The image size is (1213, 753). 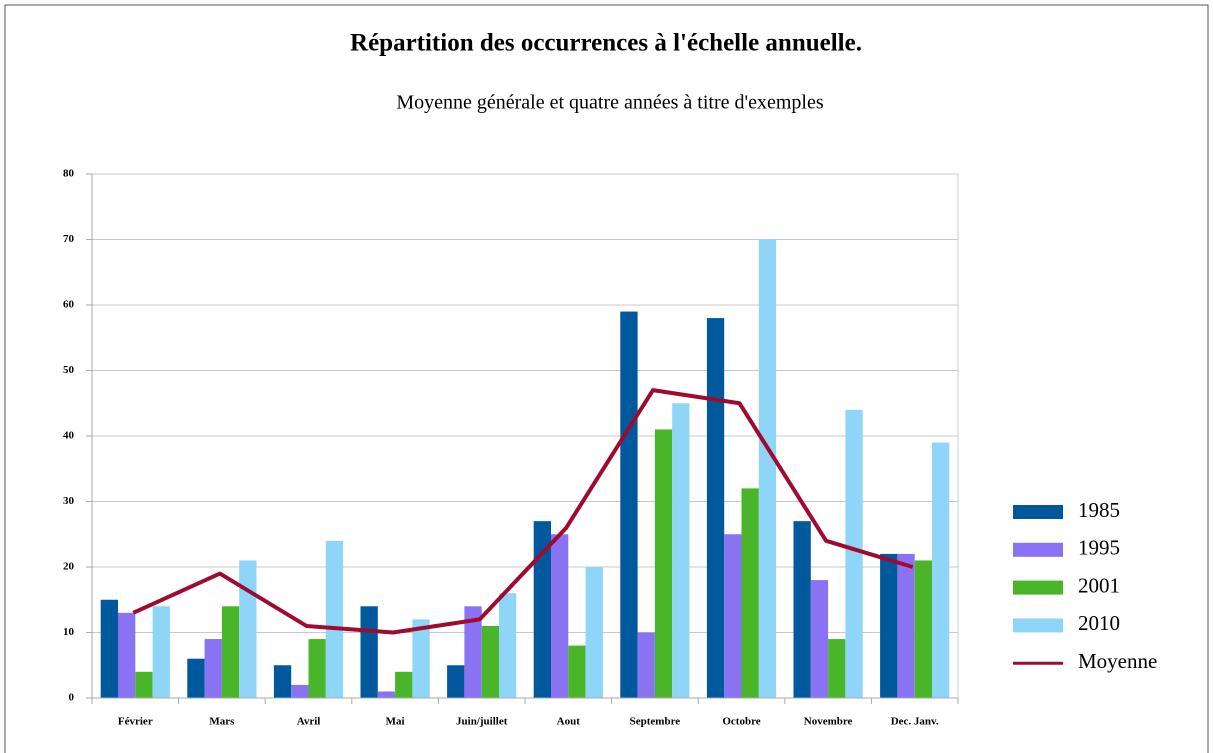 What do you see at coordinates (69, 501) in the screenshot?
I see `y-tick-label: 30` at bounding box center [69, 501].